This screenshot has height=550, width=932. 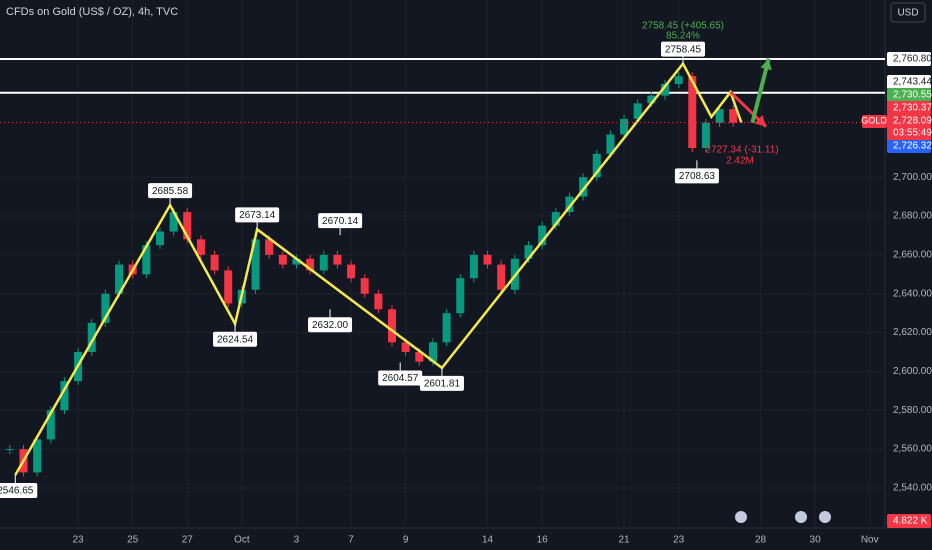 I want to click on x-tick-label: 7, so click(x=351, y=540).